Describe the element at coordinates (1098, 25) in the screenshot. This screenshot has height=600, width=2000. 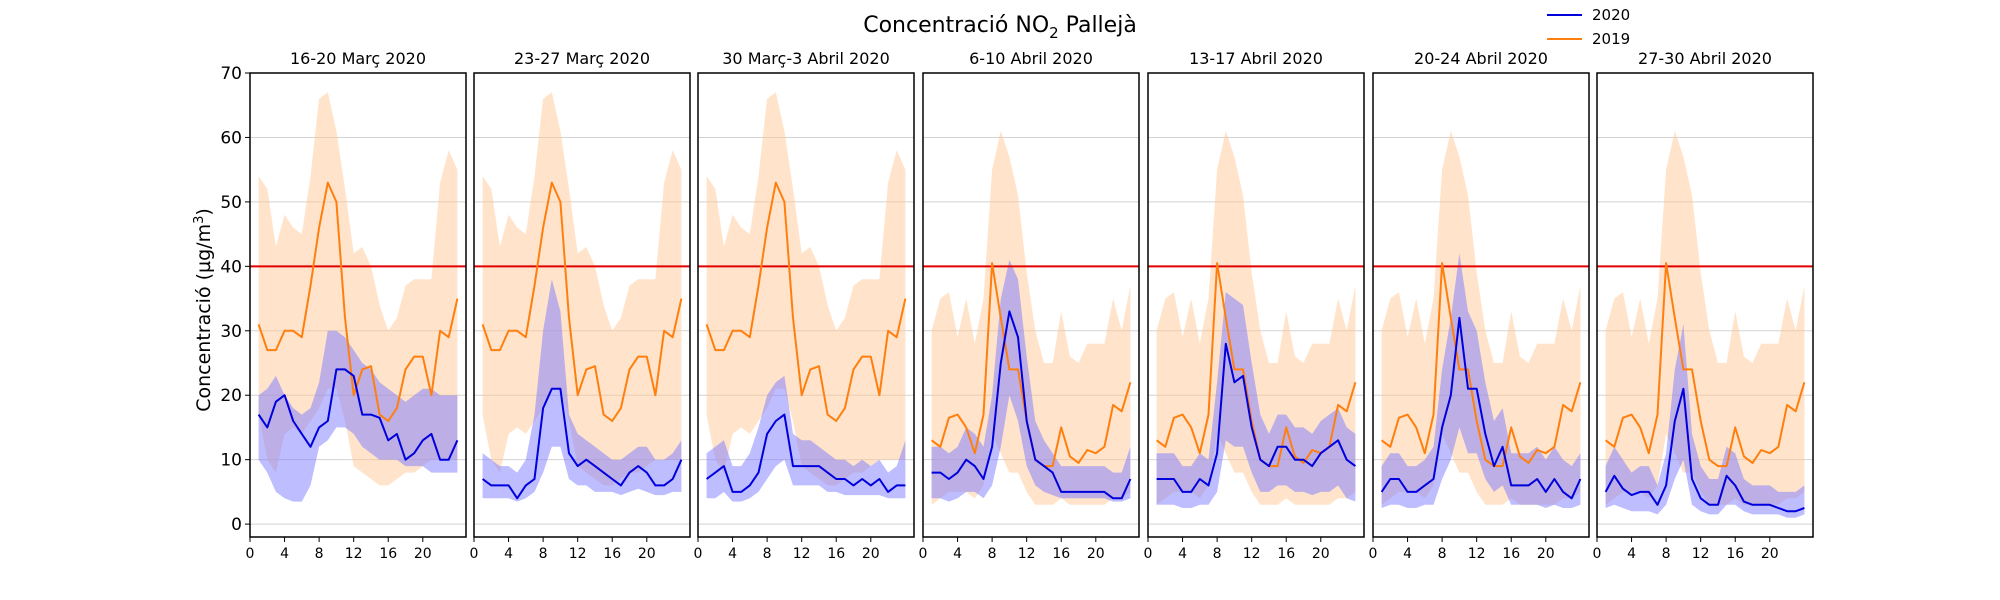
I see `chart-title-rest: Pallejà` at that location.